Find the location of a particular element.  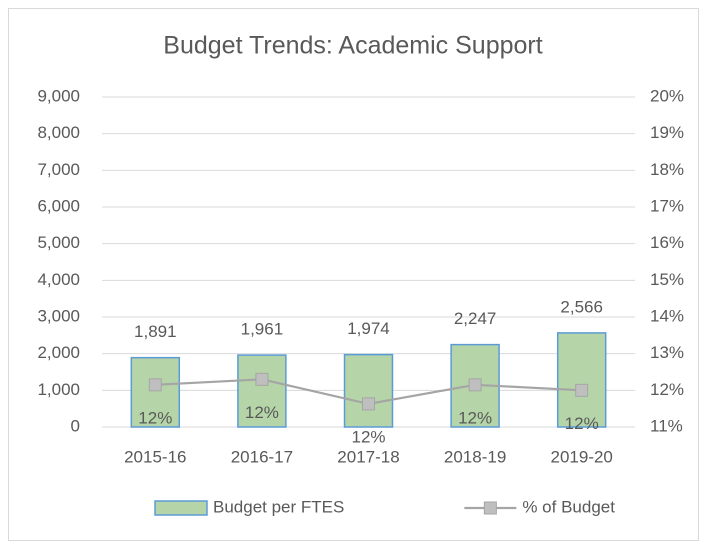

x-tick-label: 2015-16 is located at coordinates (155, 456).